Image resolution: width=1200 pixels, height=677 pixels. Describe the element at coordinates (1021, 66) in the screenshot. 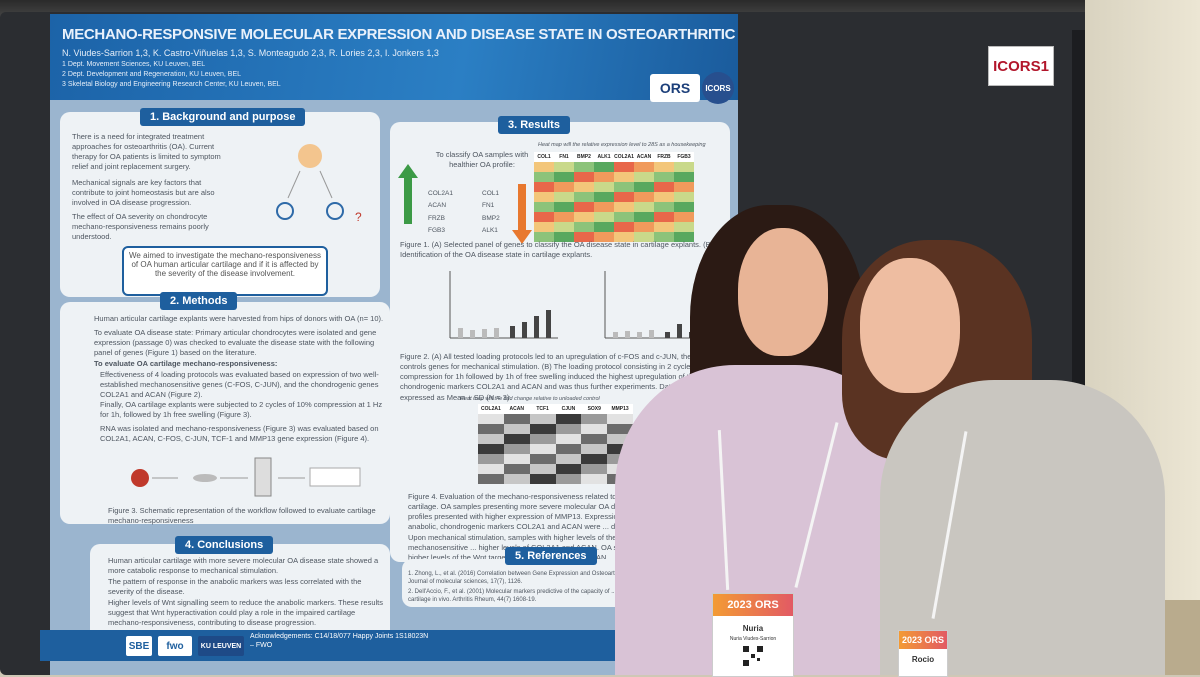

I see `booth-tag: ICORS1` at that location.